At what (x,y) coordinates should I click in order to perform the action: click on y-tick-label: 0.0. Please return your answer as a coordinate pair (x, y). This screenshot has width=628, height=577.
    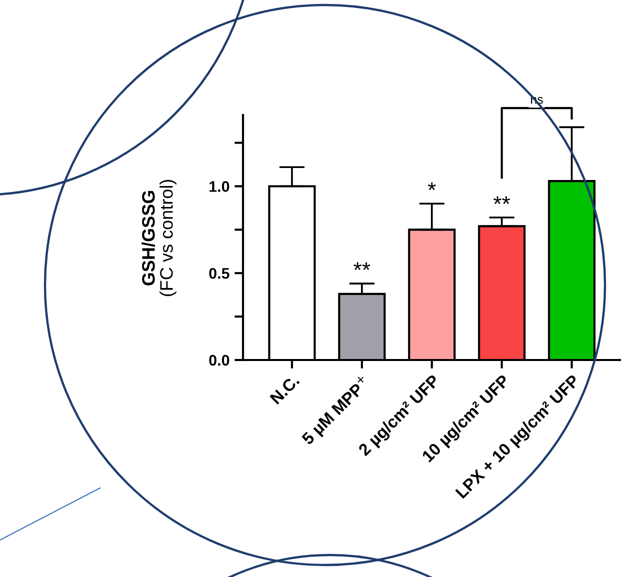
    Looking at the image, I should click on (219, 360).